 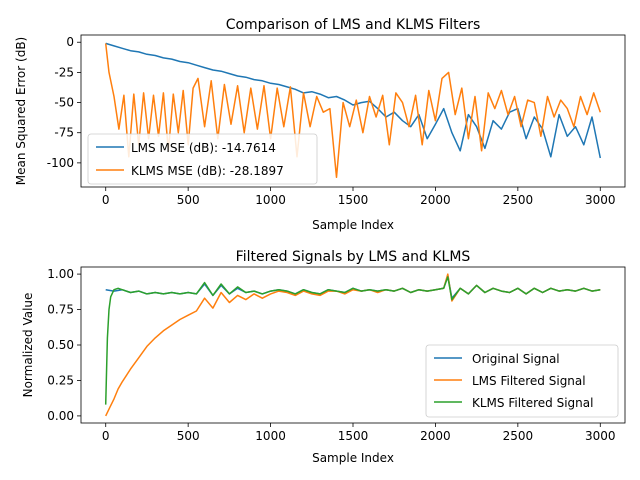 What do you see at coordinates (529, 381) in the screenshot?
I see `legend-label-lms-filtered: LMS Filtered Signal` at bounding box center [529, 381].